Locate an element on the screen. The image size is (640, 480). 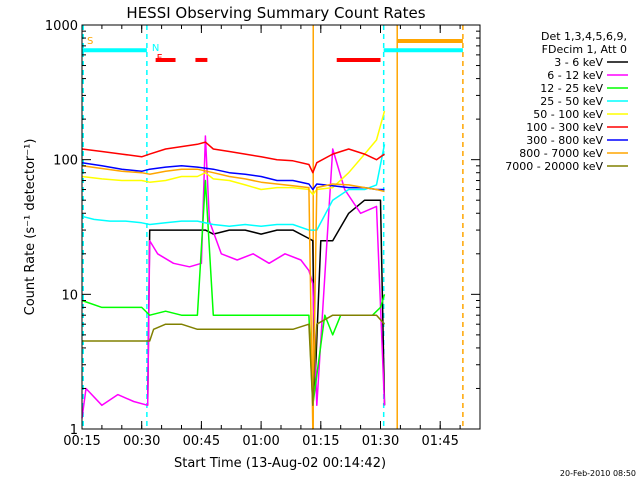
y-tick-label: 1 is located at coordinates (74, 430).